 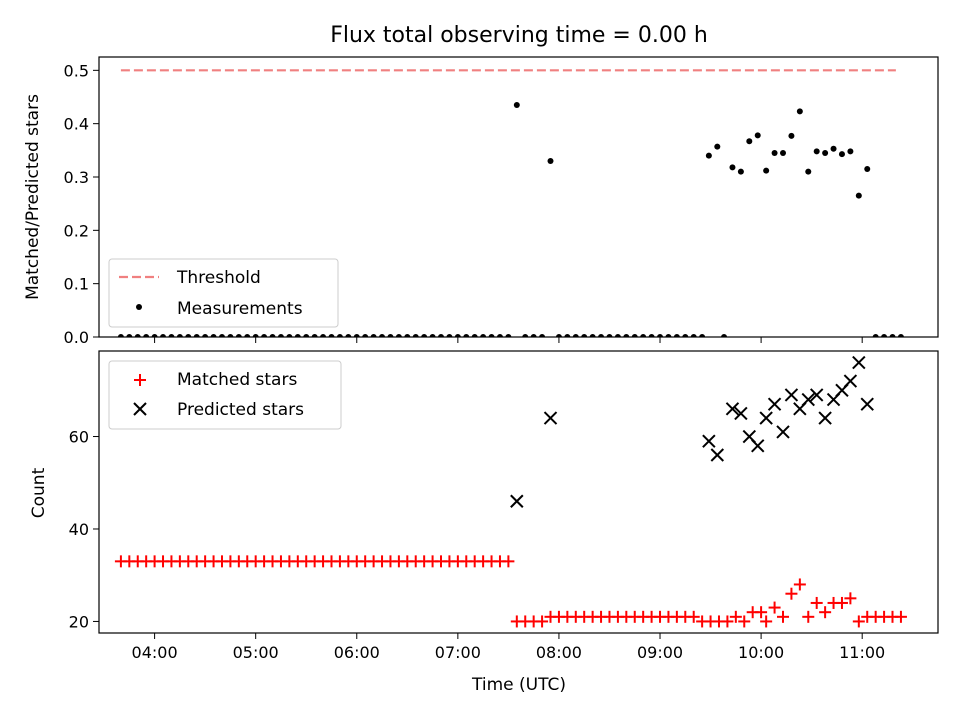 What do you see at coordinates (357, 652) in the screenshot?
I see `x-tick-label: 06:00` at bounding box center [357, 652].